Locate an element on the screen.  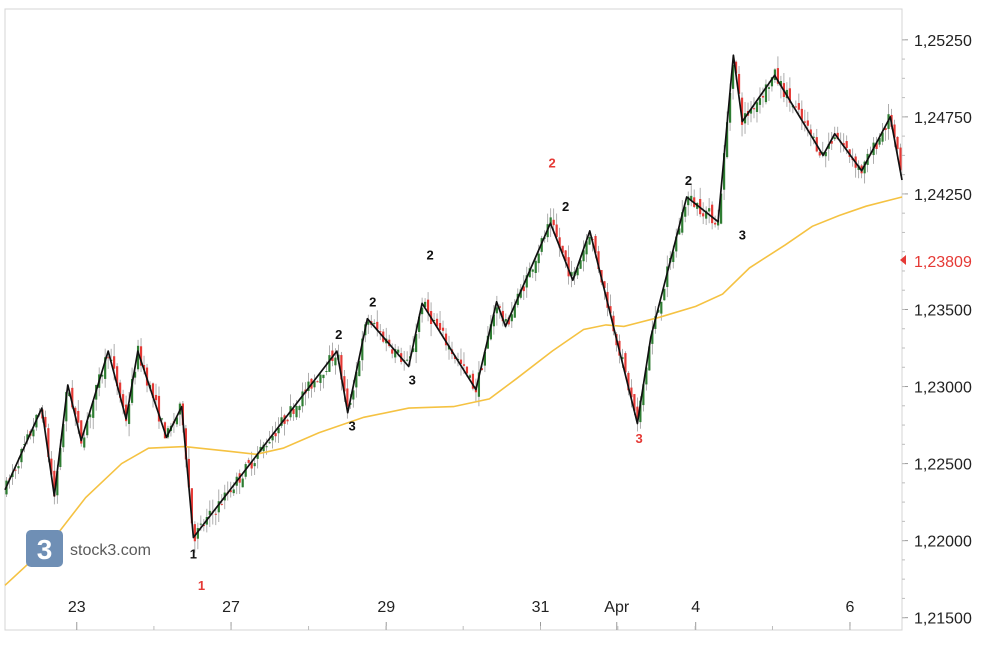
wave-label: 1 is located at coordinates (201, 585).